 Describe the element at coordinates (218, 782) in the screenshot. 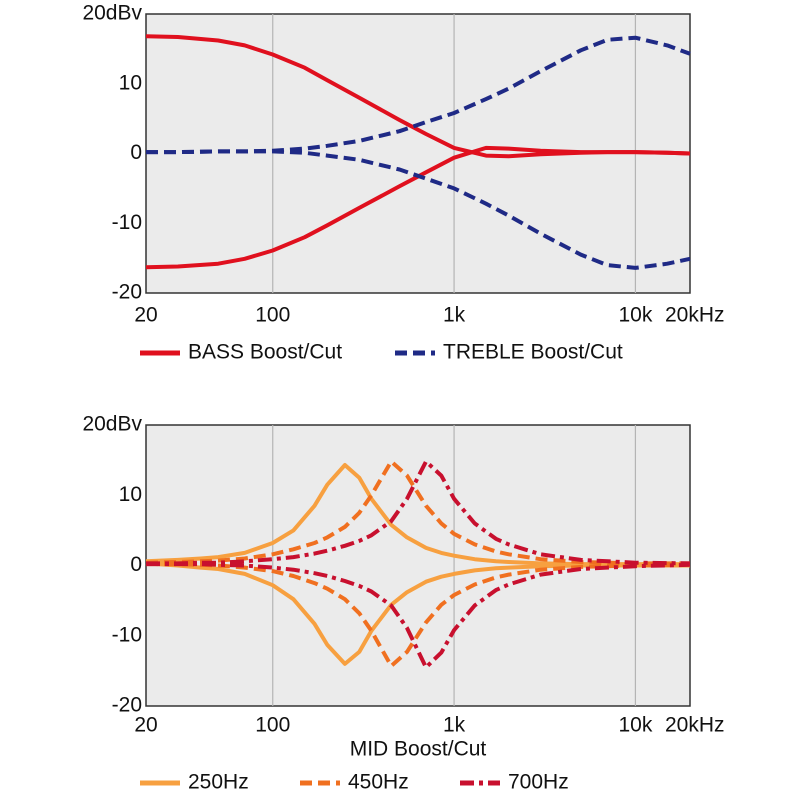

I see `legend-label: 250Hz` at that location.